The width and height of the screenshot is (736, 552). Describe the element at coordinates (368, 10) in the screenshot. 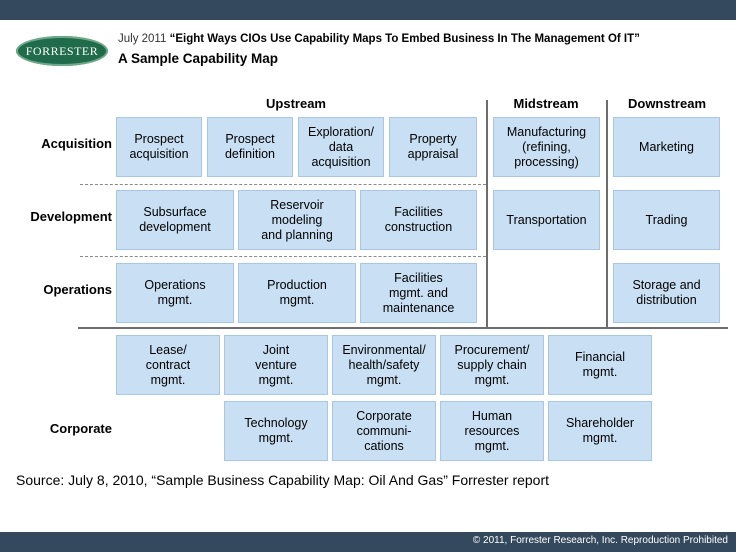

I see `top-bar` at that location.